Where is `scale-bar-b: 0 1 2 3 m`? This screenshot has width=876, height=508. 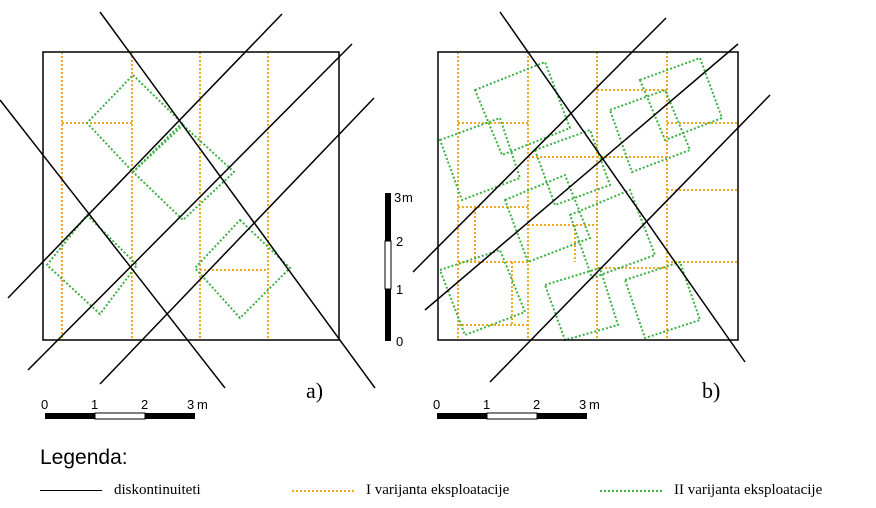 scale-bar-b: 0 1 2 3 m is located at coordinates (516, 408).